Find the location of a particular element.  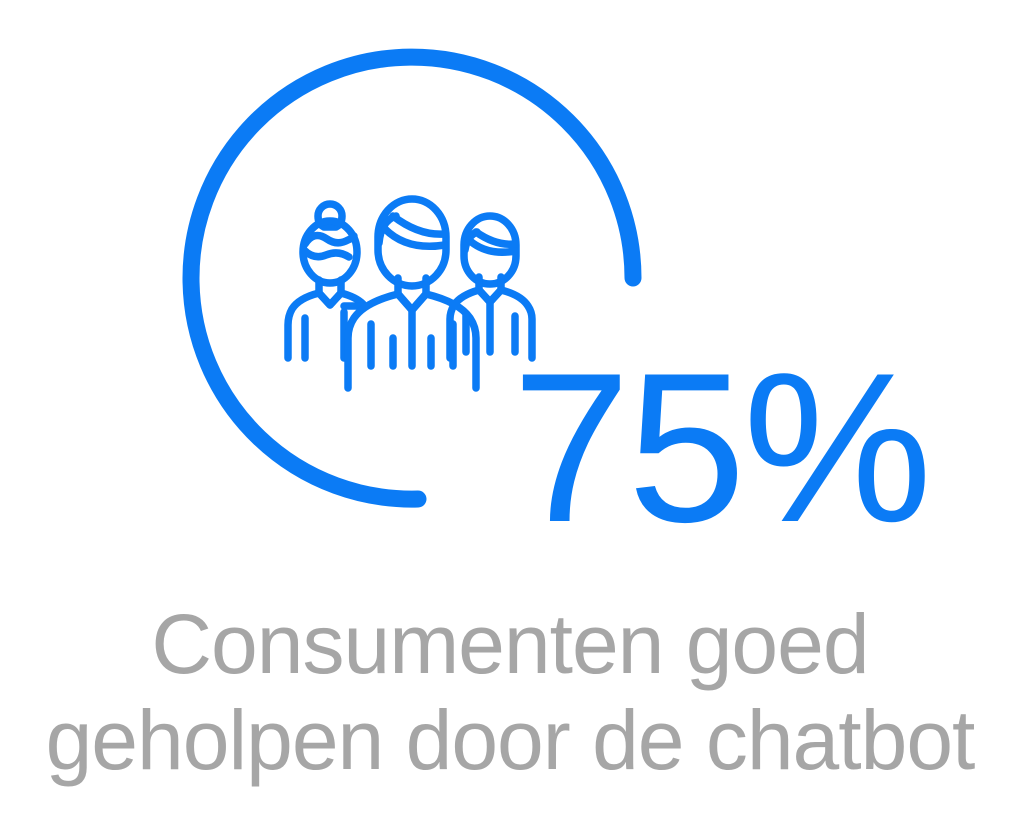

caption-line-1: Consumenten goed is located at coordinates (510, 644).